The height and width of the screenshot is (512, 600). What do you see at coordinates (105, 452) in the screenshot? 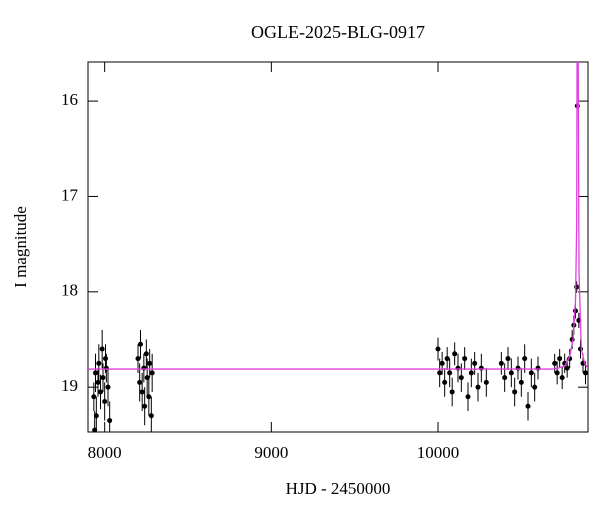
I see `x-tick-label: 8000` at bounding box center [105, 452].